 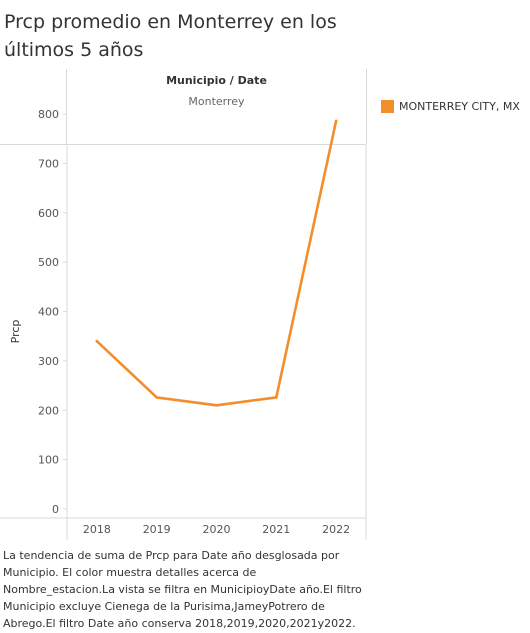 I want to click on y-tick-label: 200, so click(x=48, y=410).